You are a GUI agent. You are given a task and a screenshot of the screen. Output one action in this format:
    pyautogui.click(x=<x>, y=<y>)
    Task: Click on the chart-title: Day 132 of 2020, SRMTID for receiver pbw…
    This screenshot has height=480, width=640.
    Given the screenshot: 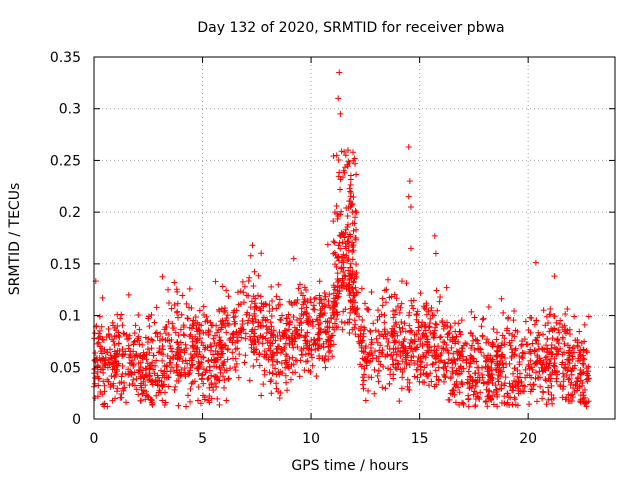 What is the action you would take?
    pyautogui.click(x=350, y=28)
    